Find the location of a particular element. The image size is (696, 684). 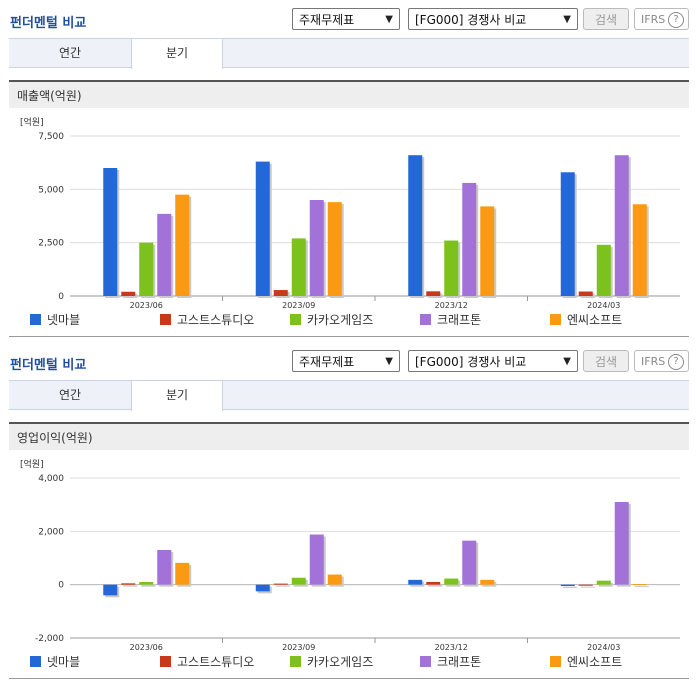

chart-legend: 넷마블 고스트스튜디오 카카오게임즈 크래프톤 엔씨소프트 is located at coordinates (350, 320).